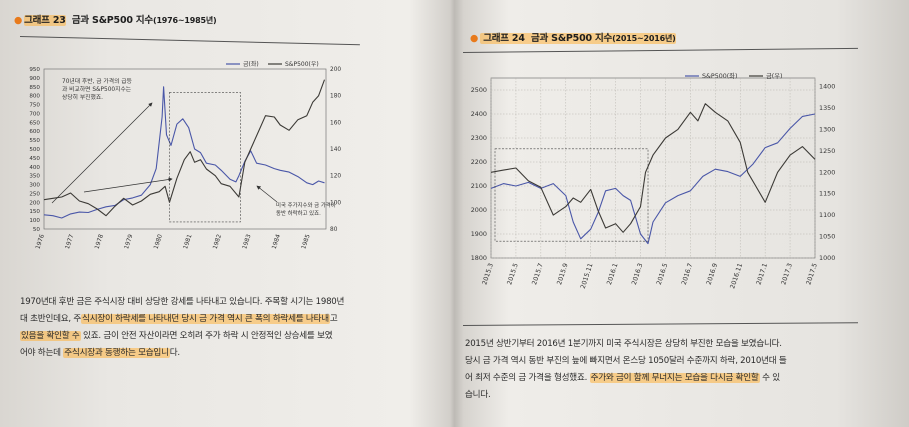  Describe the element at coordinates (587, 276) in the screenshot. I see `x-tick-label: 2015.11` at that location.